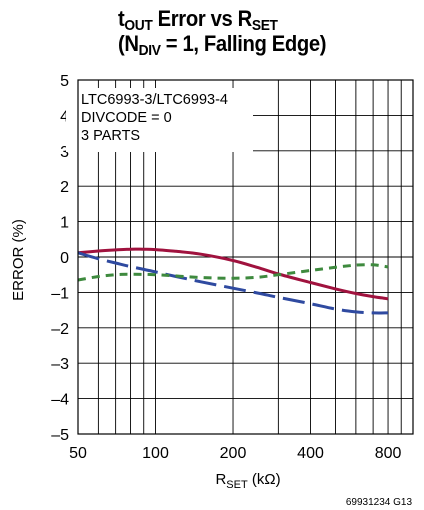 Image resolution: width=424 pixels, height=510 pixels. Describe the element at coordinates (310, 453) in the screenshot. I see `x-tick-label: 400` at that location.